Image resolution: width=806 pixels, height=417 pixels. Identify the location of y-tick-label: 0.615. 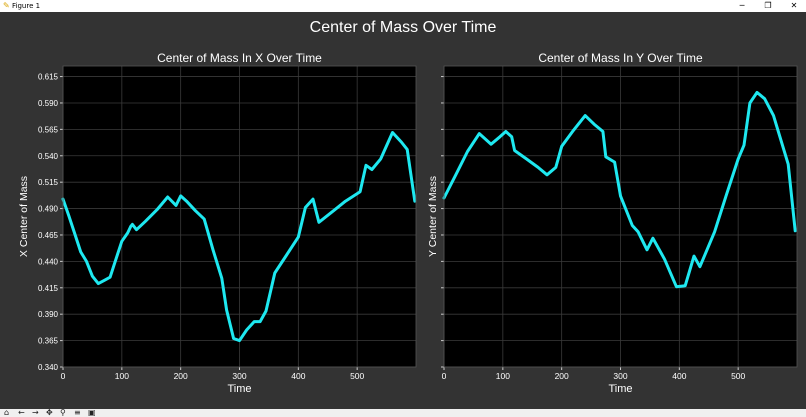
(48, 77).